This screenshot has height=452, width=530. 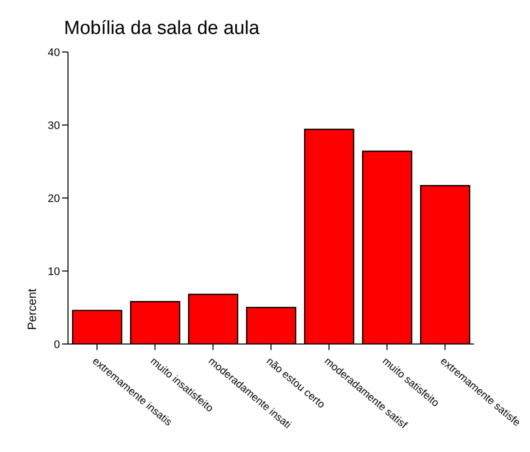 What do you see at coordinates (54, 198) in the screenshot?
I see `y-tick-label: 20` at bounding box center [54, 198].